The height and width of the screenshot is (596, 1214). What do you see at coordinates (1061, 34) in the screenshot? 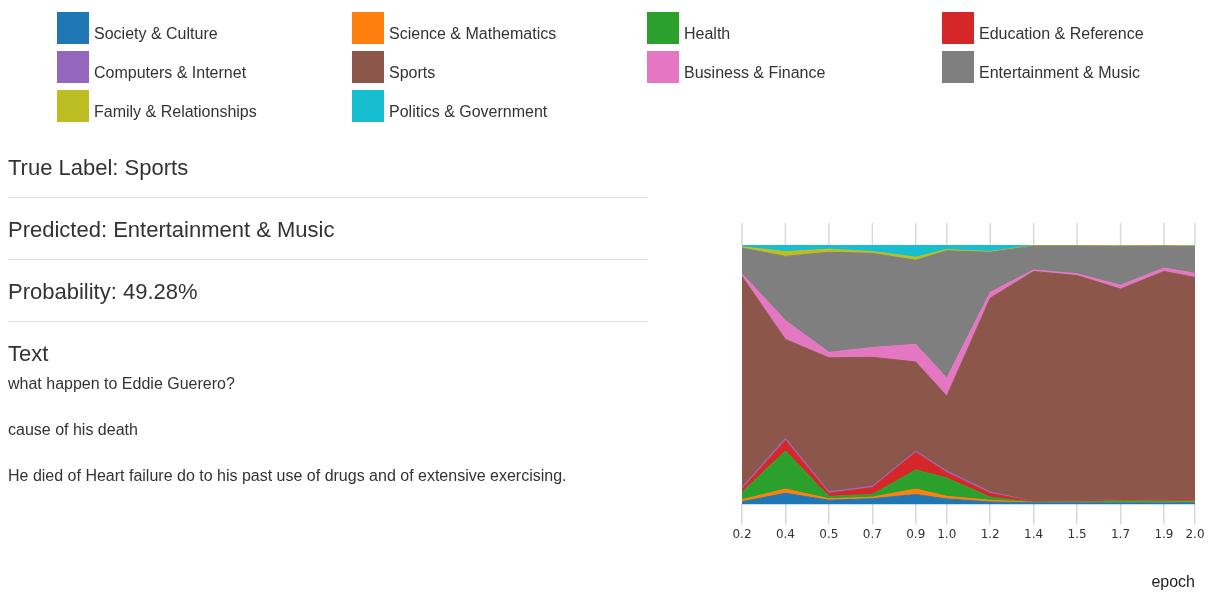
I see `legend-label: Education & Reference` at bounding box center [1061, 34].